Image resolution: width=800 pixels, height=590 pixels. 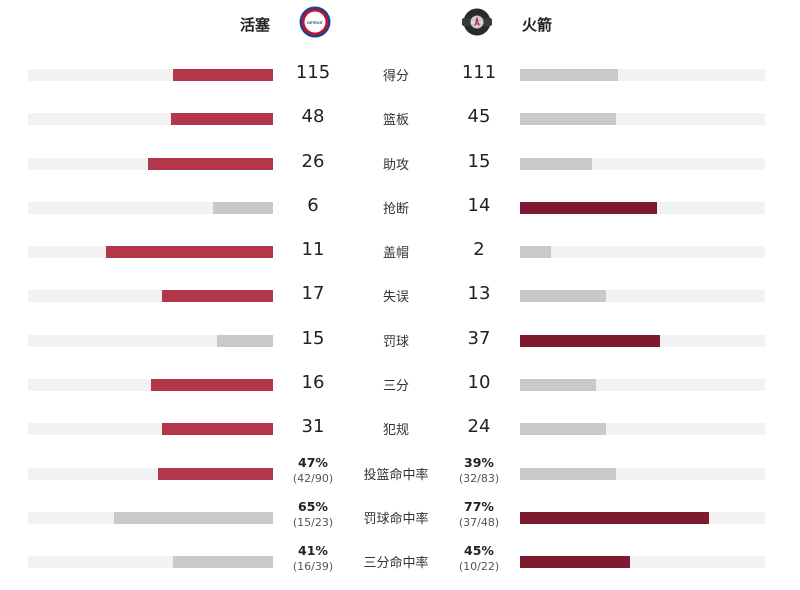 I want to click on away-stat-percent: 39%, so click(x=479, y=462).